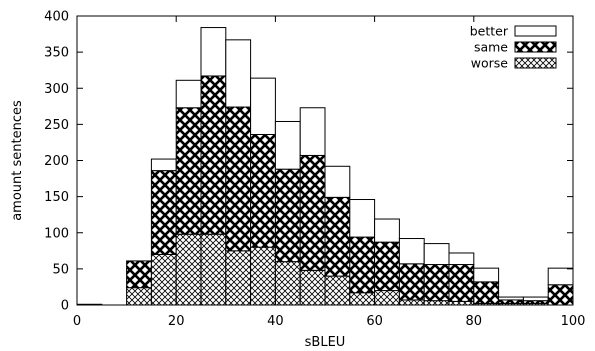 This screenshot has height=351, width=595. Describe the element at coordinates (56, 197) in the screenshot. I see `y-tick-label: 150` at that location.